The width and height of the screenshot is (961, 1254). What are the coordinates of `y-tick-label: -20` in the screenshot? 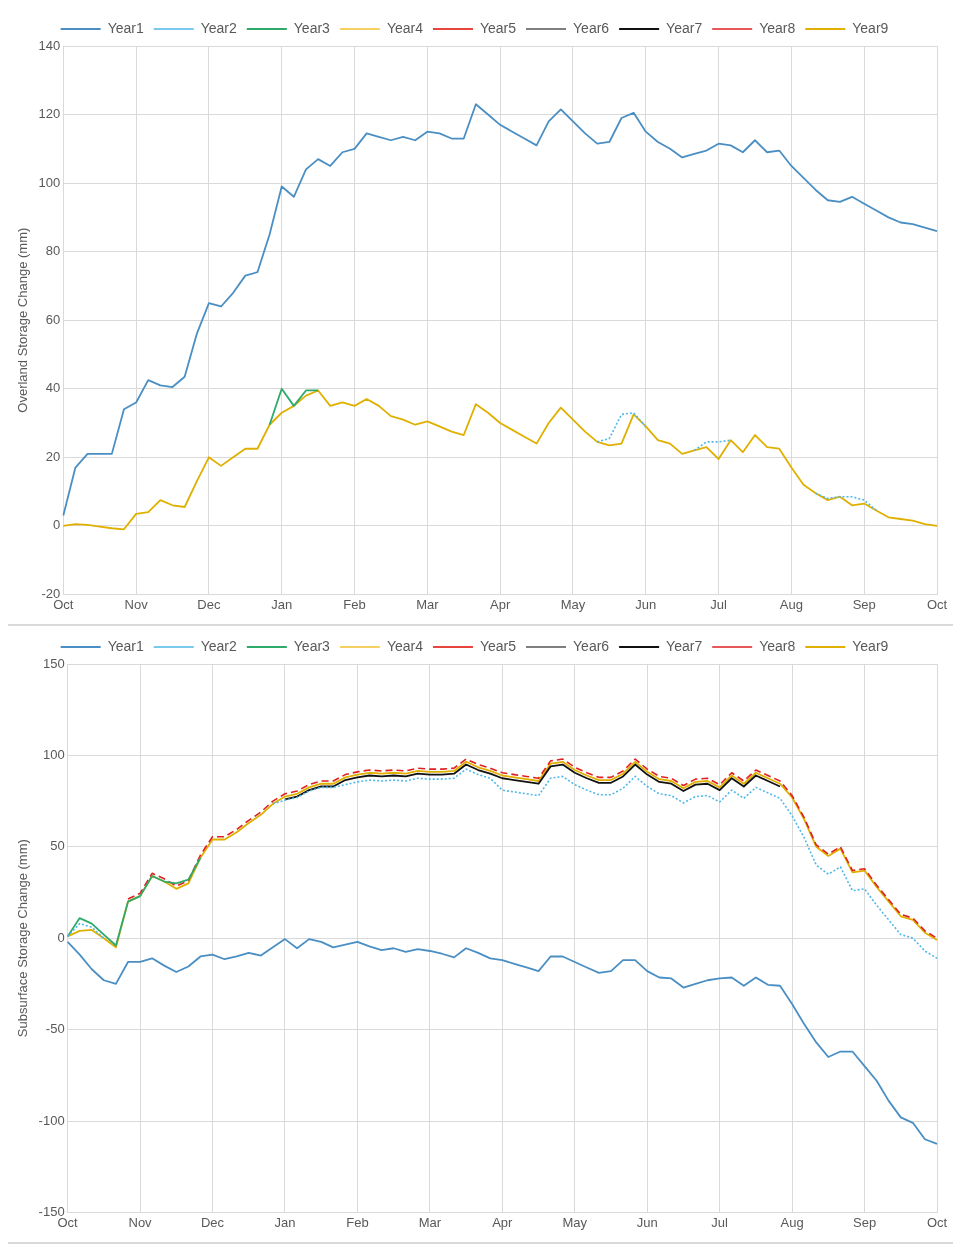 It's located at (51, 593).